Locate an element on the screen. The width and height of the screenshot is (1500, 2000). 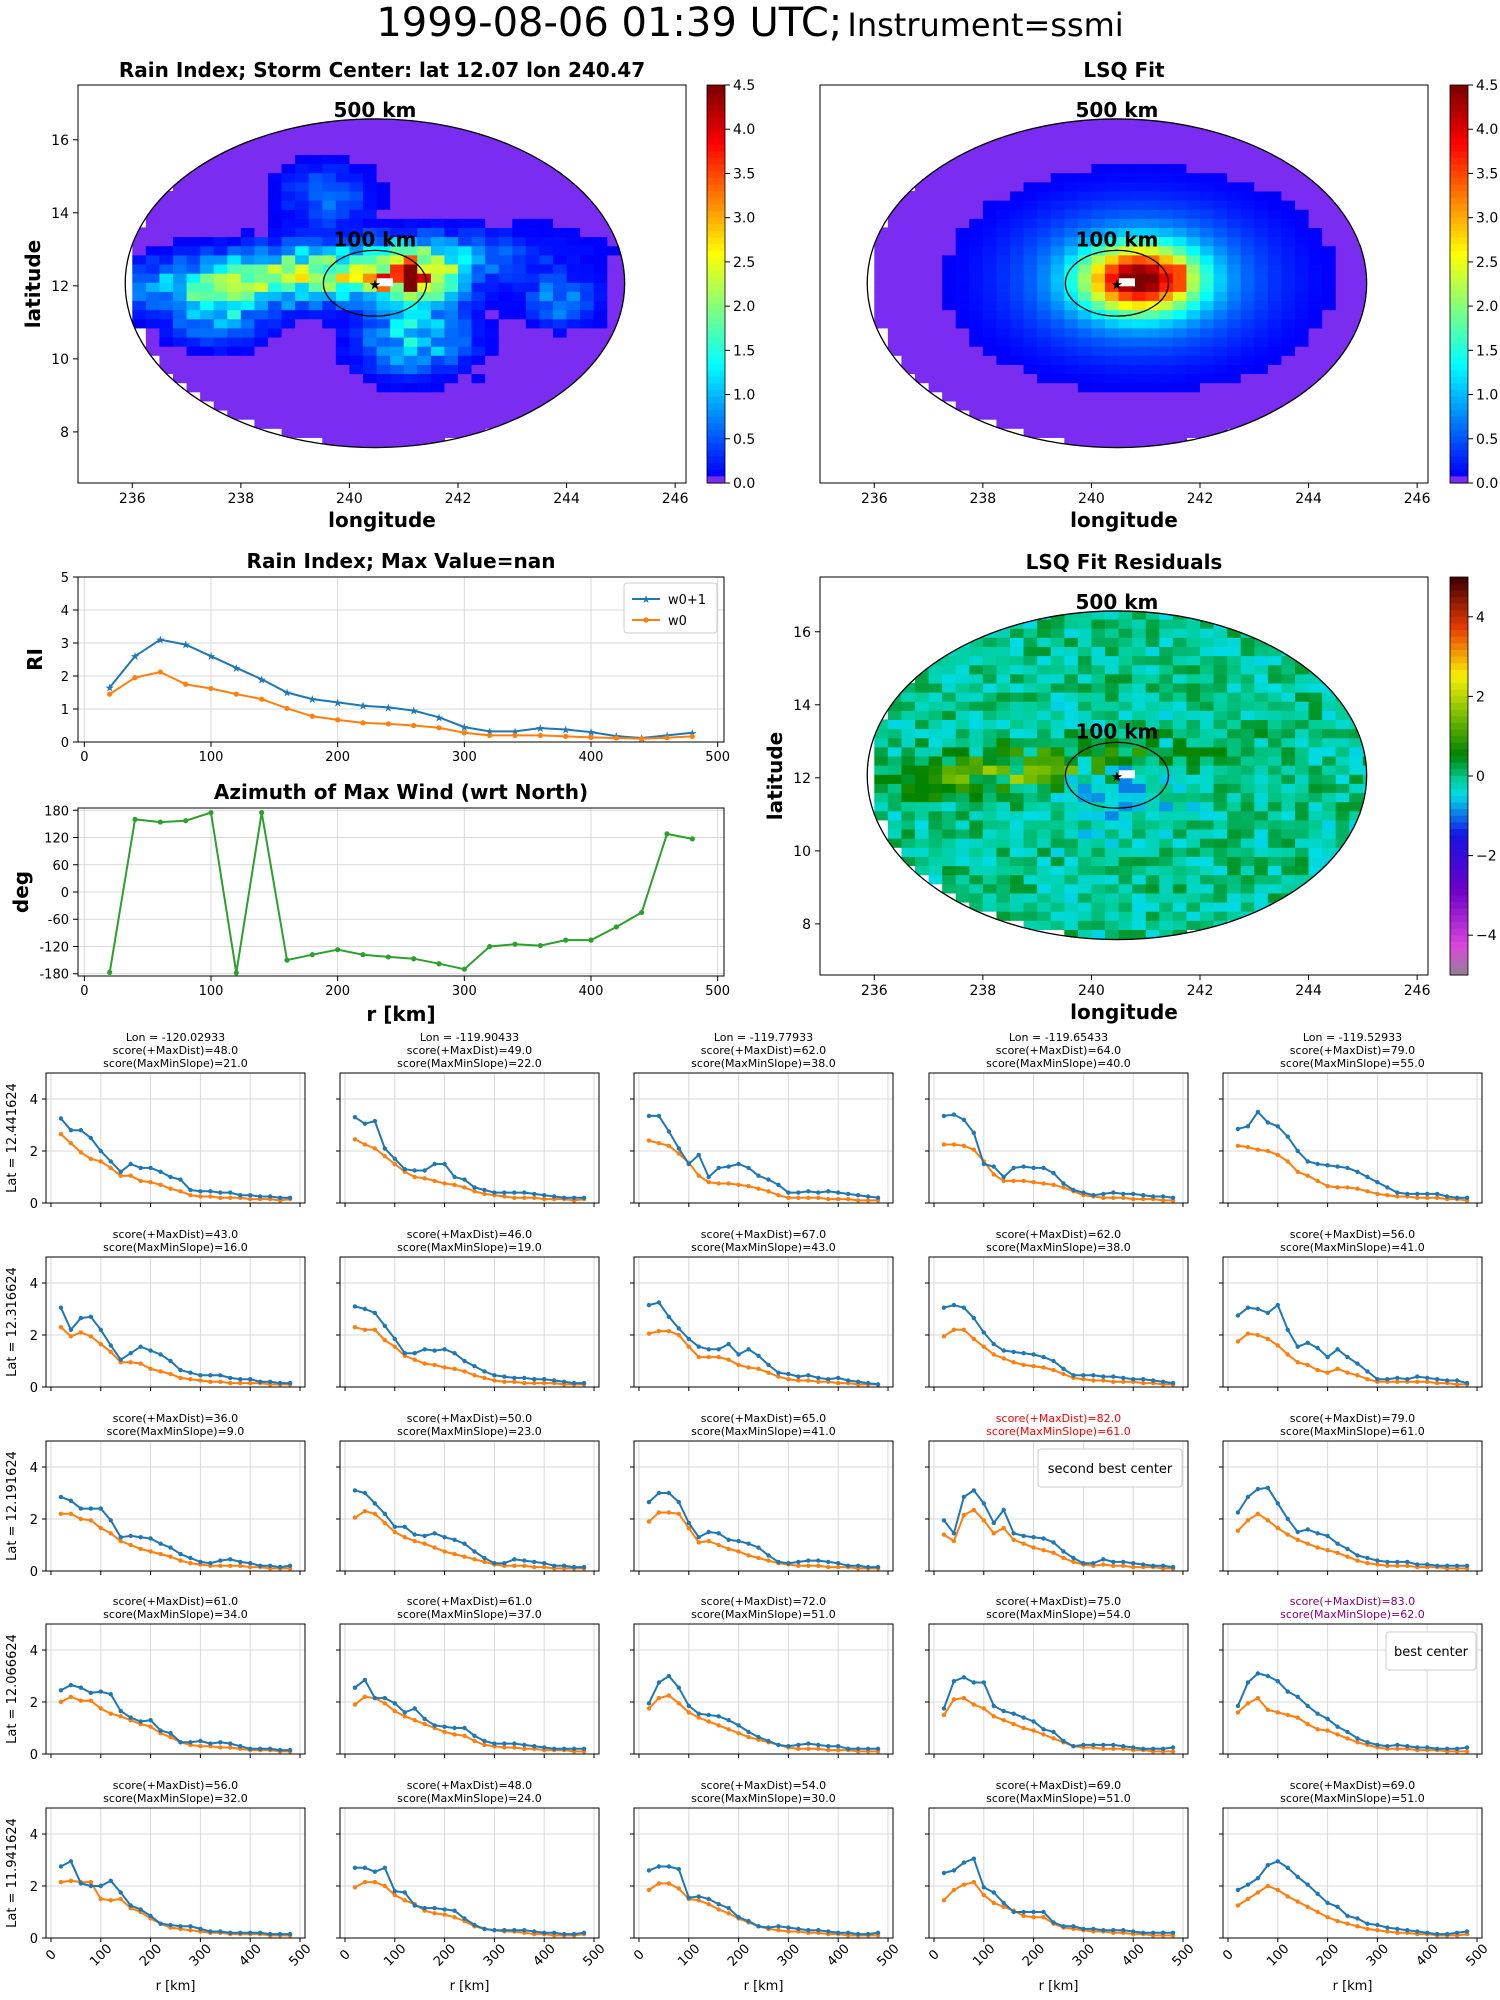
map-frame is located at coordinates (382, 284).